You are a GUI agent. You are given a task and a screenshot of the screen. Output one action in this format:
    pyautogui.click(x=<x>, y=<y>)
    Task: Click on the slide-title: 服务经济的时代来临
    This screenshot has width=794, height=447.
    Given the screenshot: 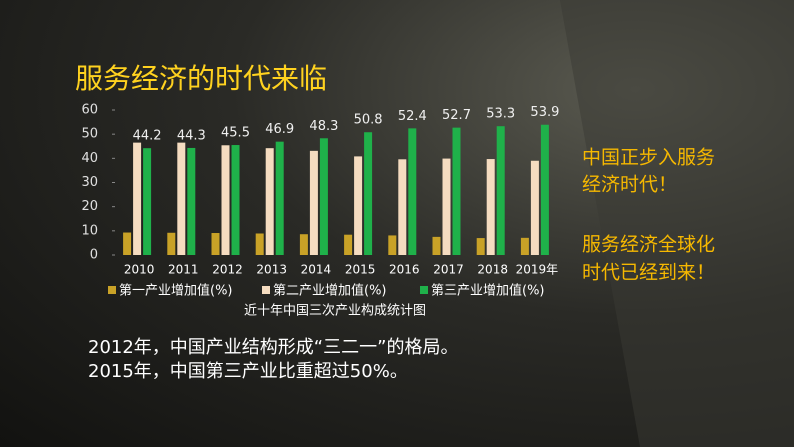 What is the action you would take?
    pyautogui.click(x=201, y=78)
    